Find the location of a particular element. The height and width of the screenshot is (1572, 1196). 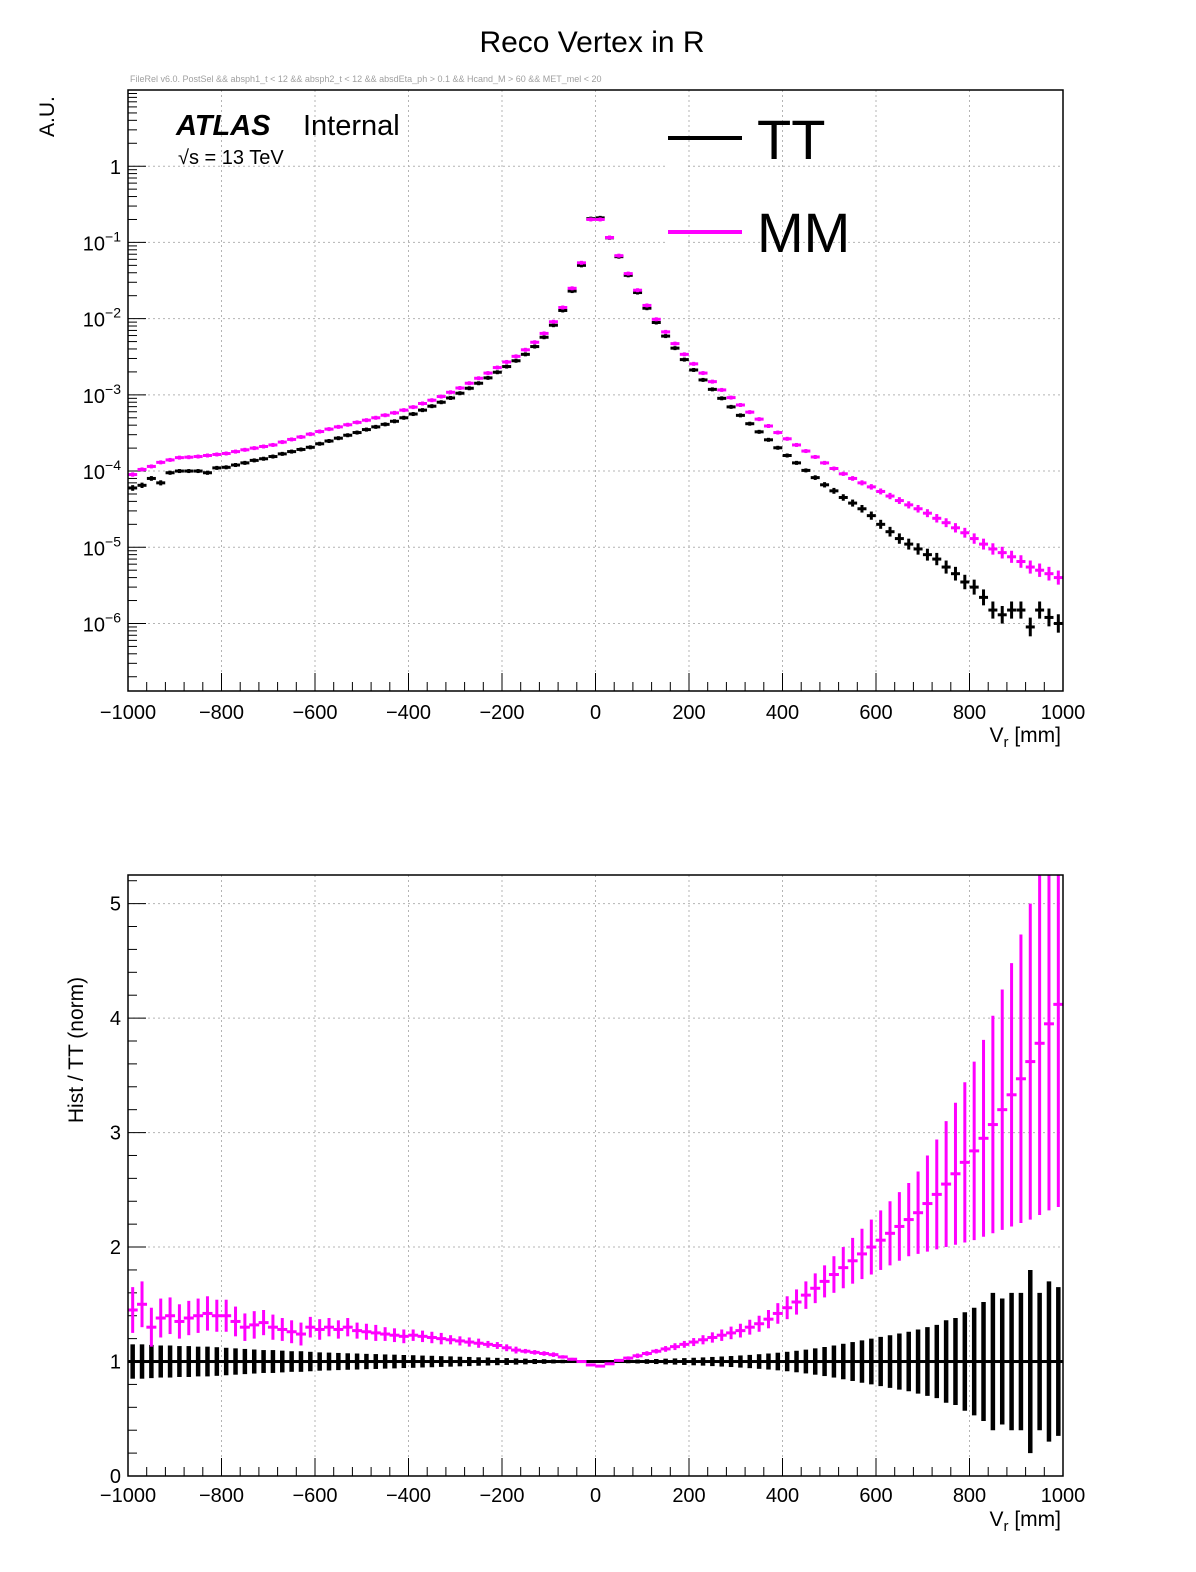

legend-background is located at coordinates (678, 184).